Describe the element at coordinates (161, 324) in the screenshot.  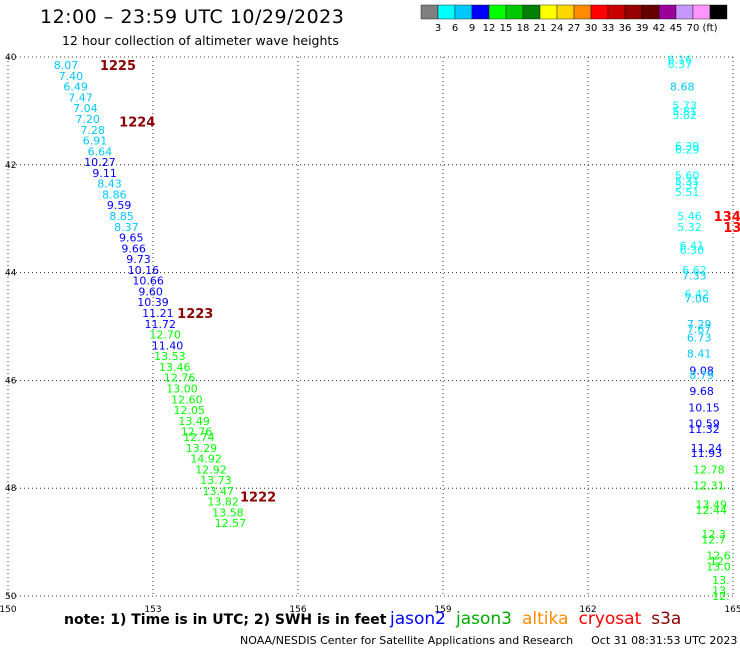
I see `wave-height-value: 11.72` at that location.